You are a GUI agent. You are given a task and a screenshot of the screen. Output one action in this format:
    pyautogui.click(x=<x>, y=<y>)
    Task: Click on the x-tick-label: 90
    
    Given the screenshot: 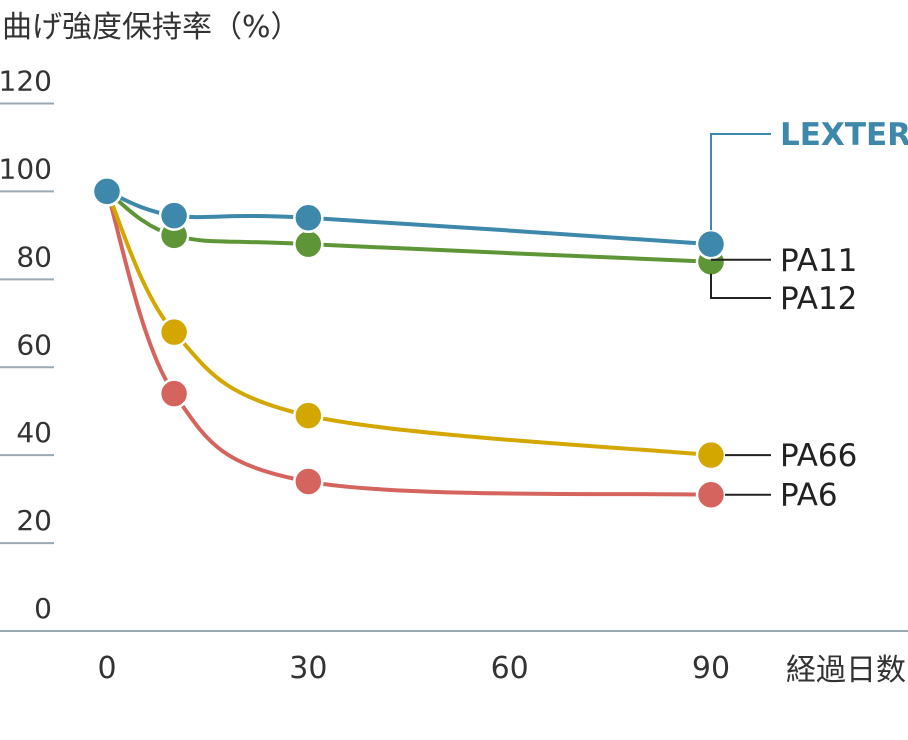 What is the action you would take?
    pyautogui.click(x=711, y=668)
    